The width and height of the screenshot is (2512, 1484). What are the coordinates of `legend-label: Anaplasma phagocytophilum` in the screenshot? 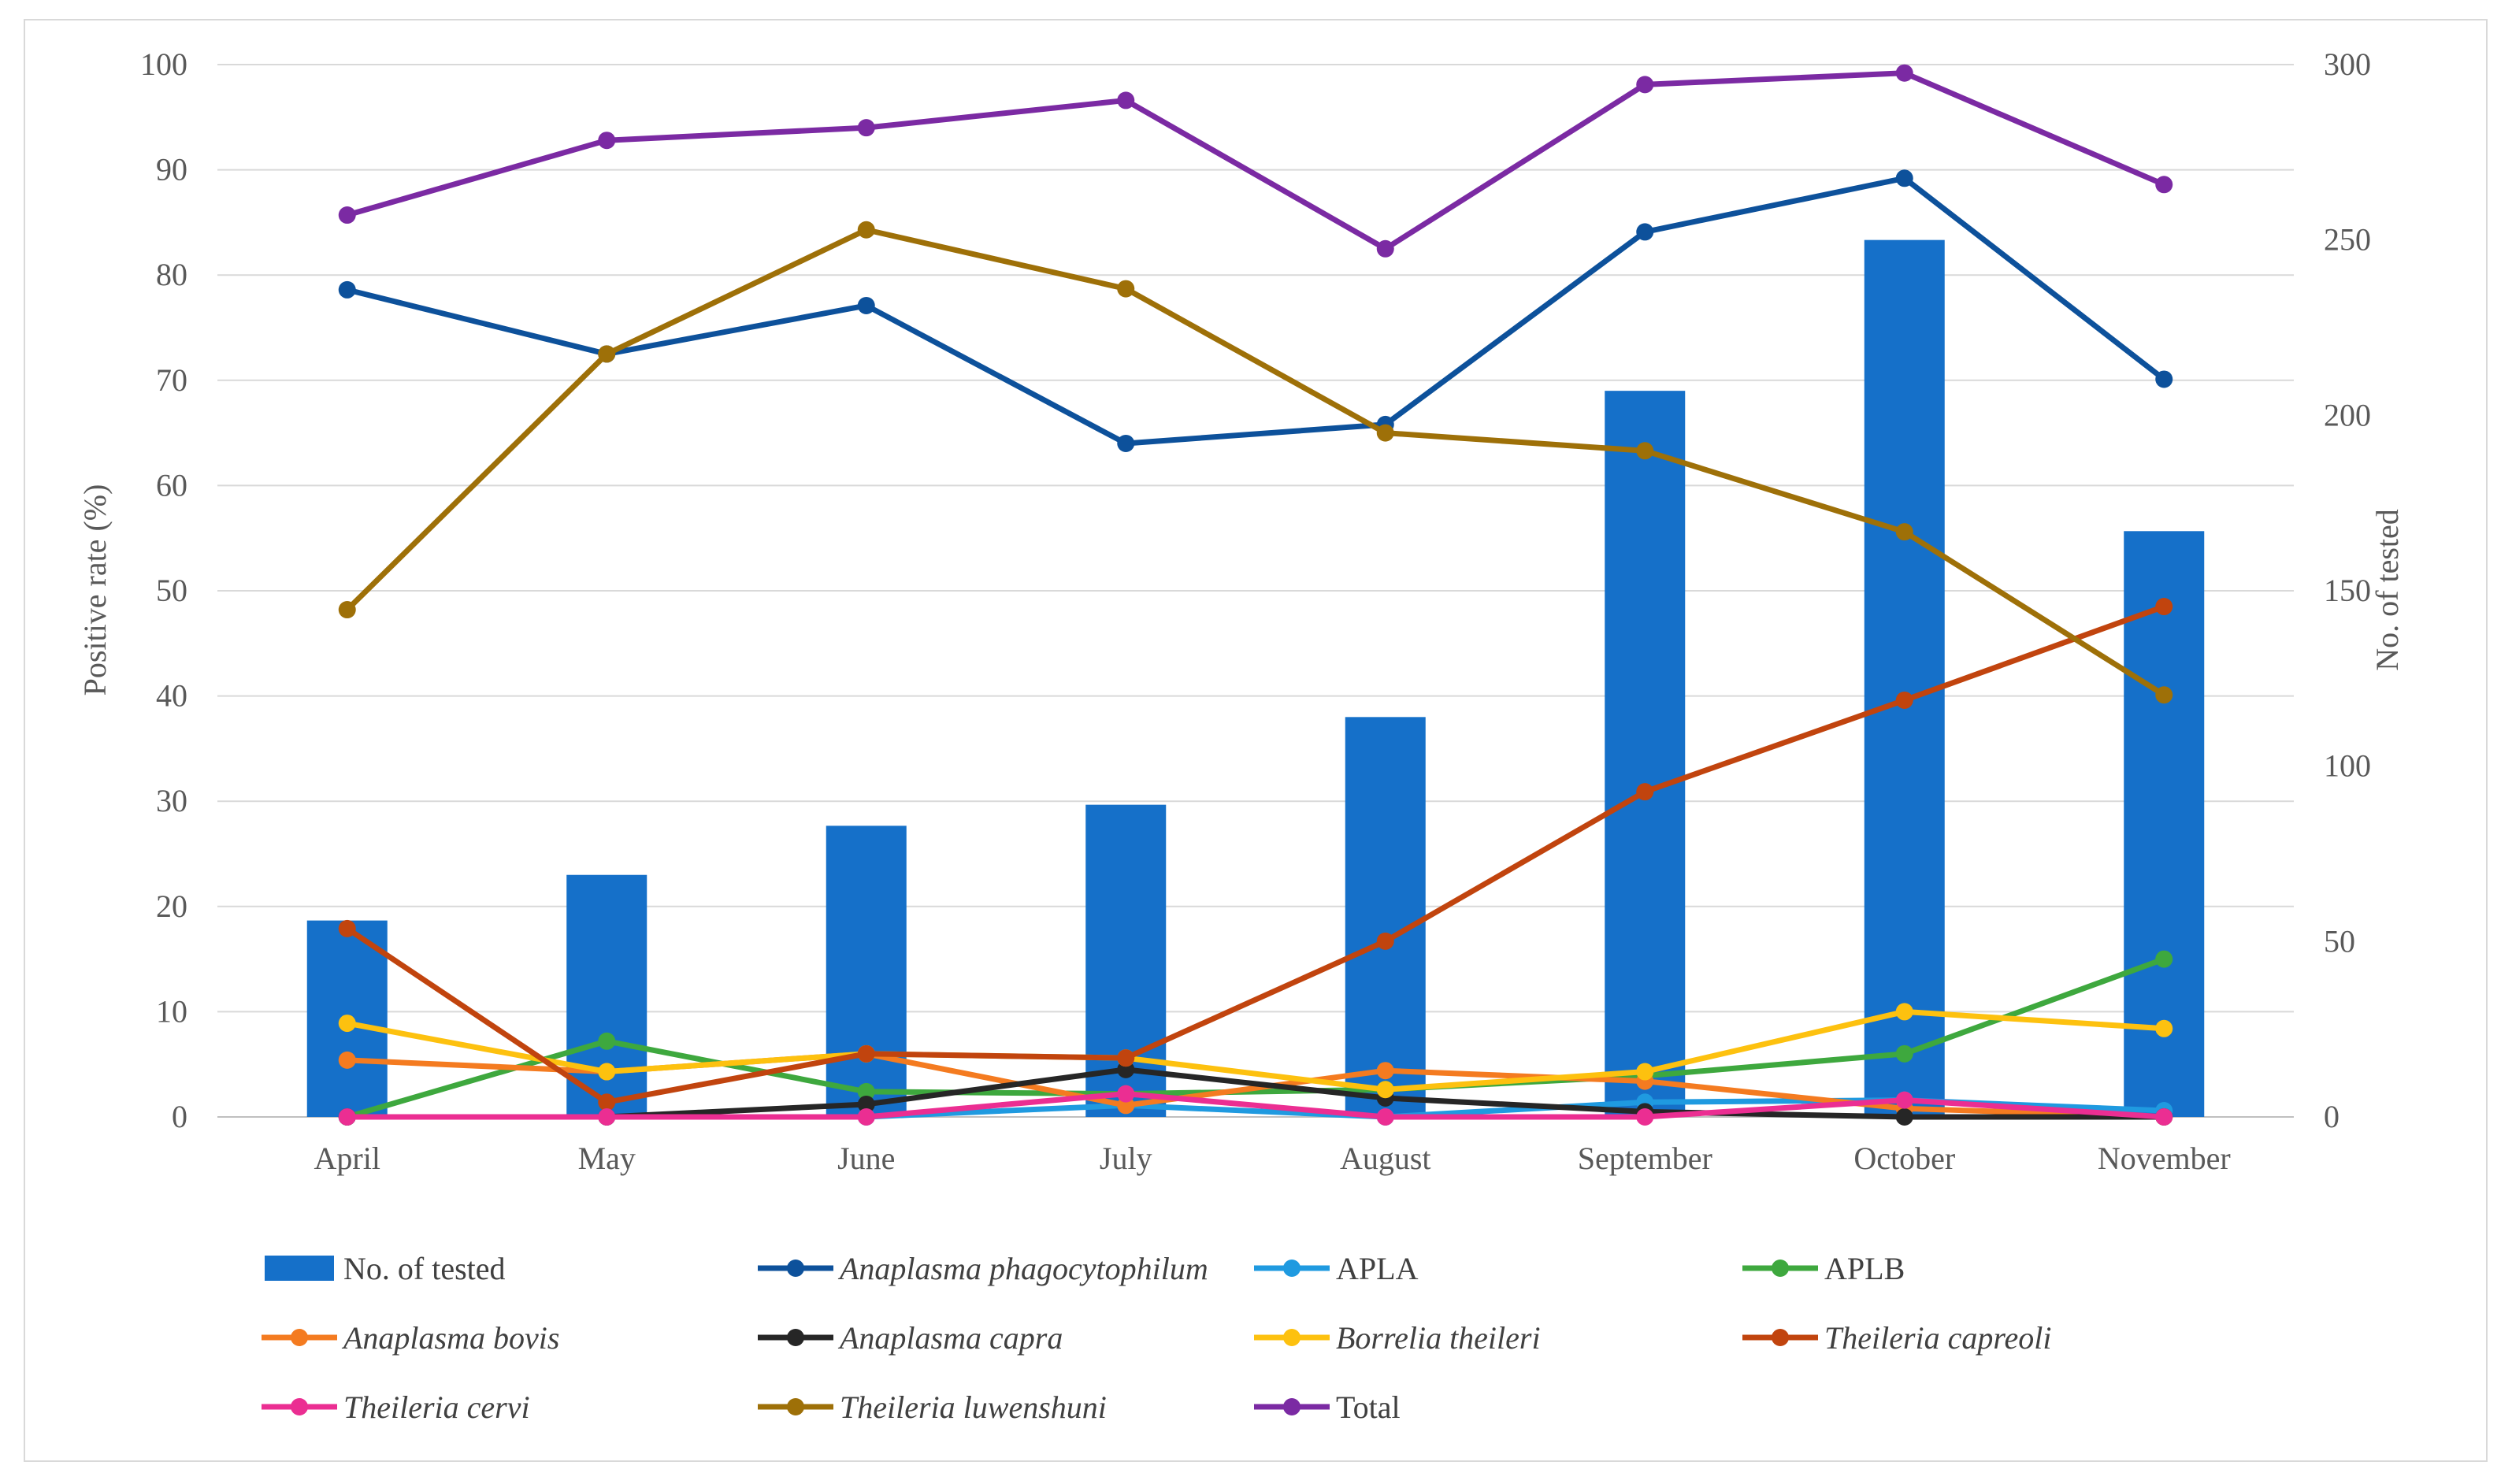 It's located at (1023, 1268).